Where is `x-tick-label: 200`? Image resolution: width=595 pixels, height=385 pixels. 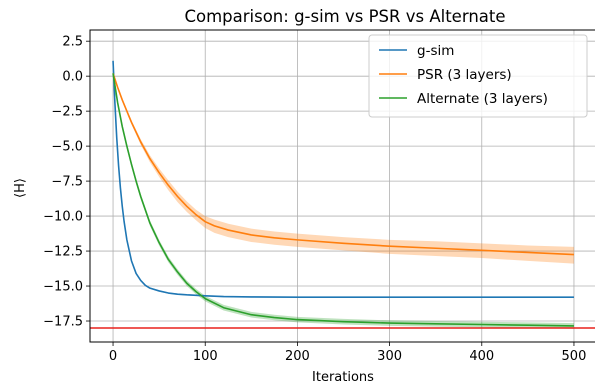
x-tick-label: 200 is located at coordinates (297, 356).